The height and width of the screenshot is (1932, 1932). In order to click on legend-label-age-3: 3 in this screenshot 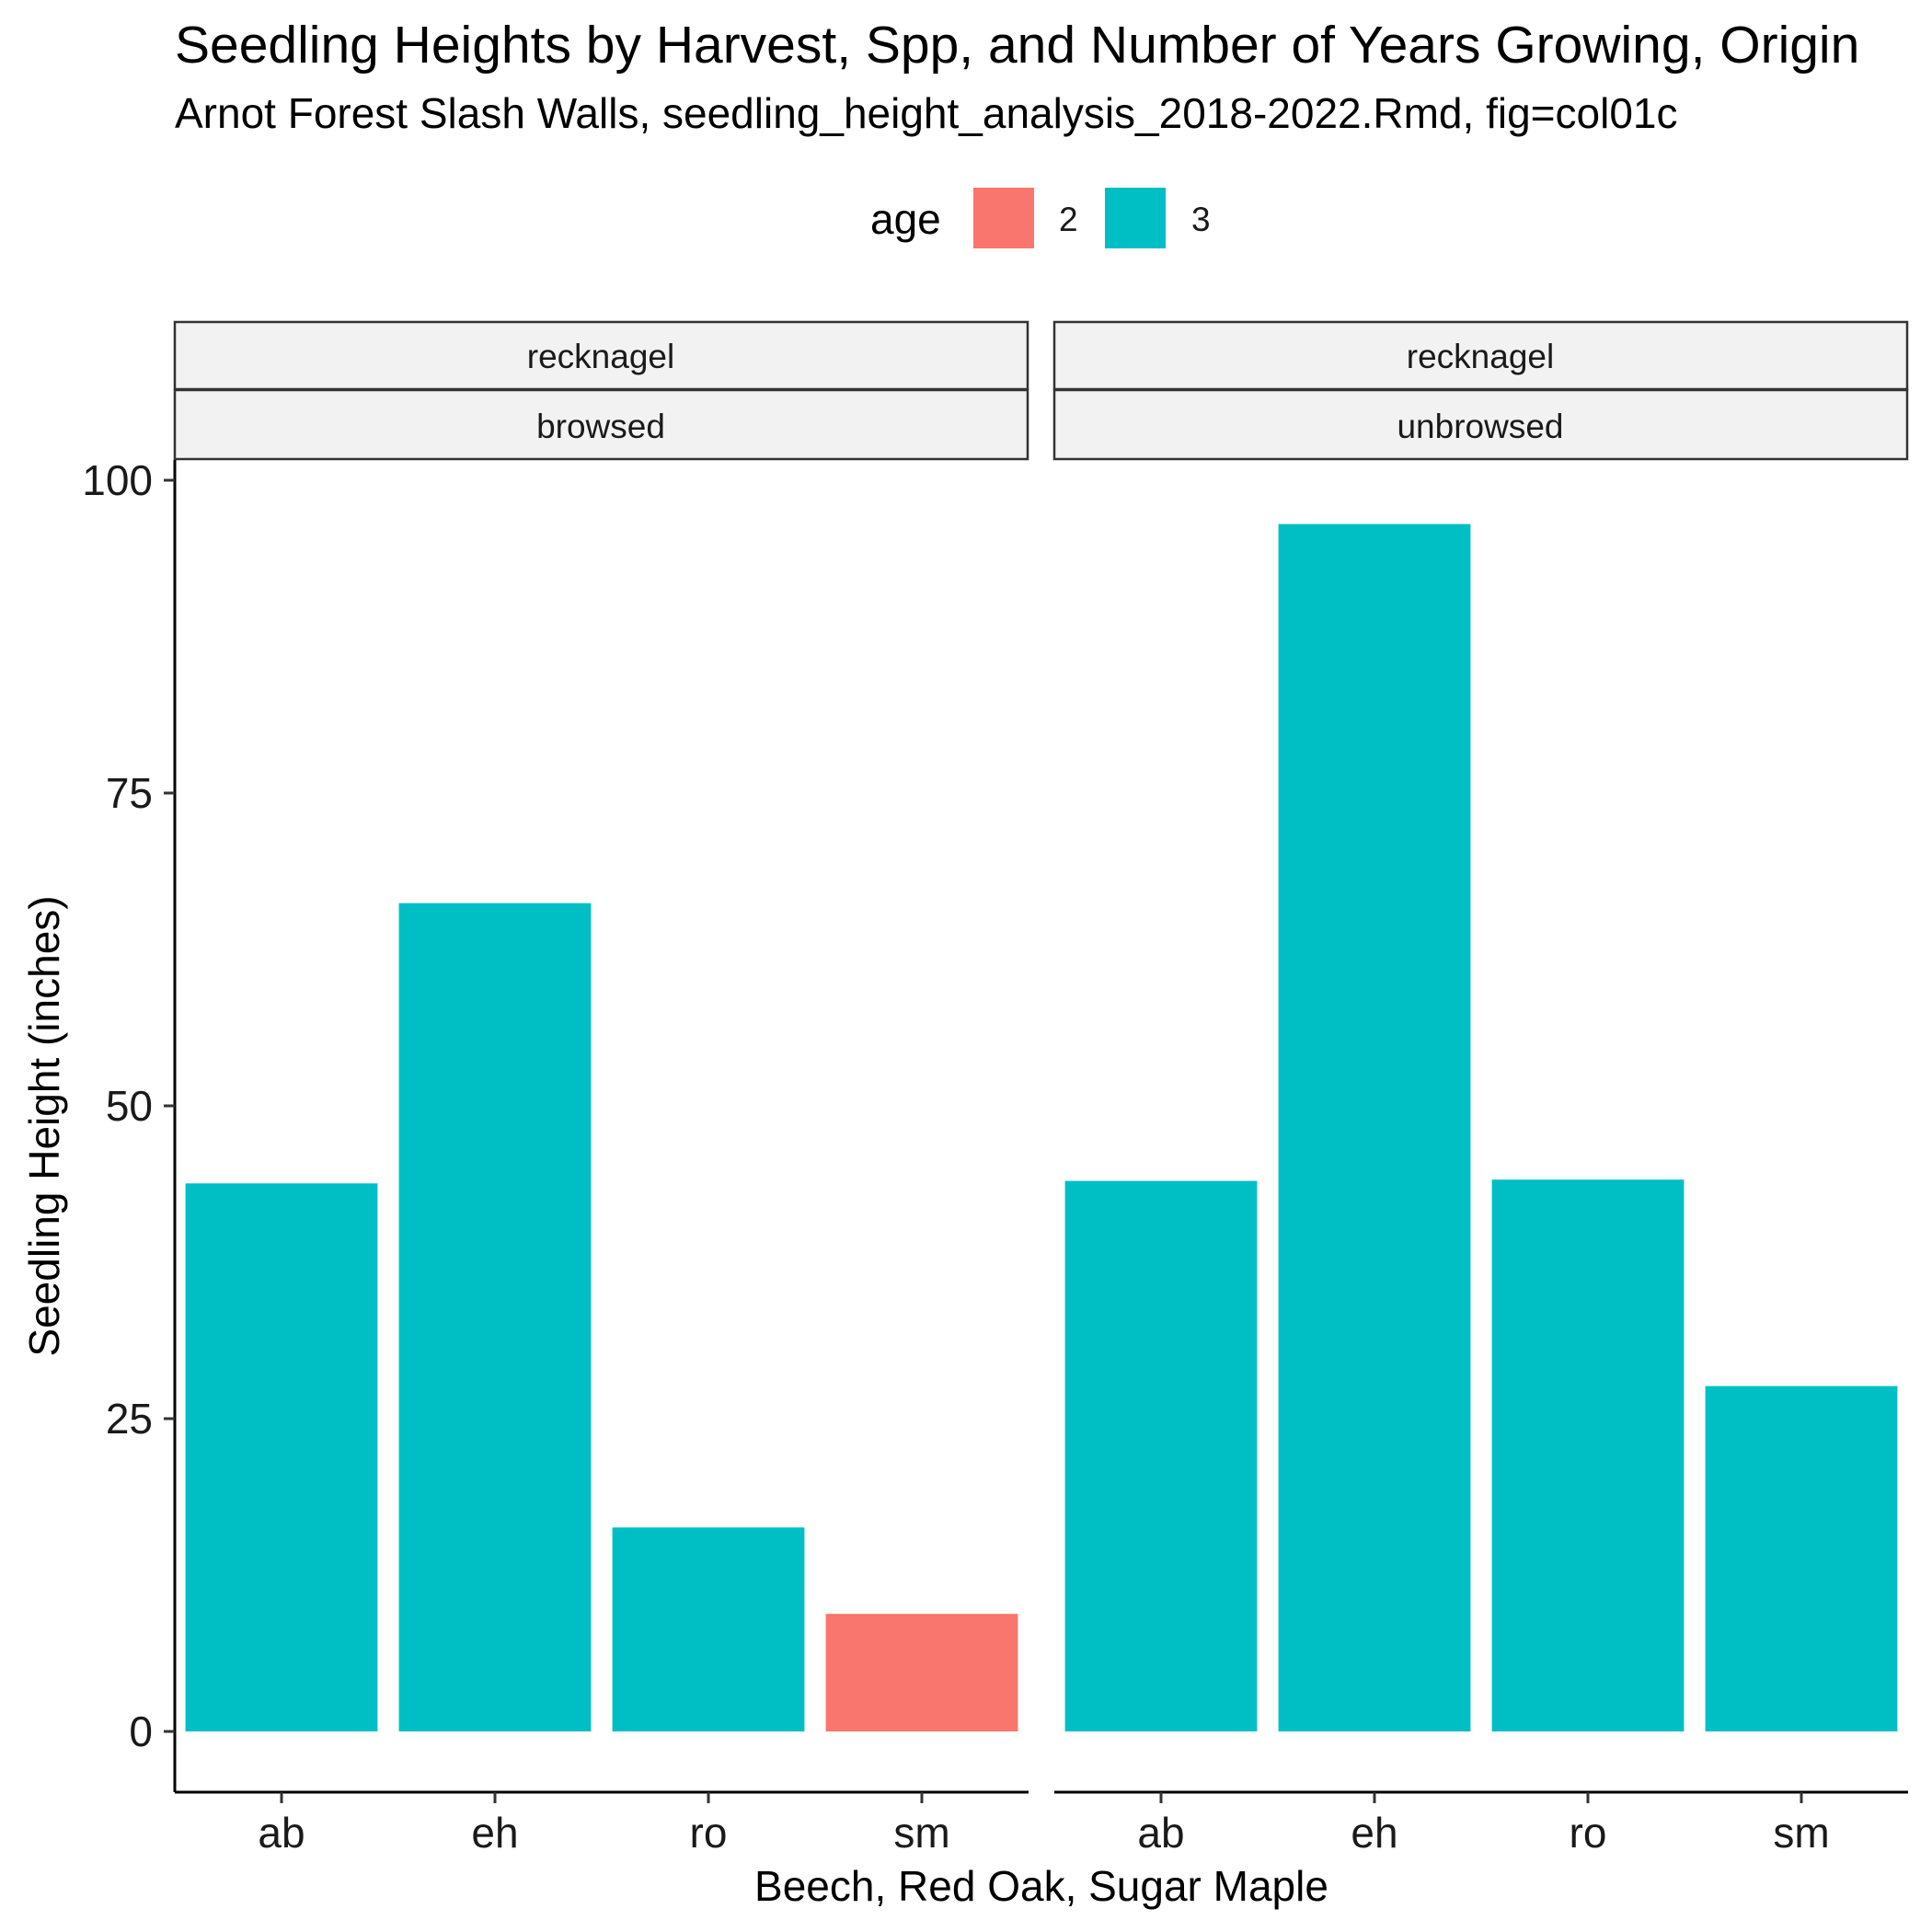, I will do `click(1201, 219)`.